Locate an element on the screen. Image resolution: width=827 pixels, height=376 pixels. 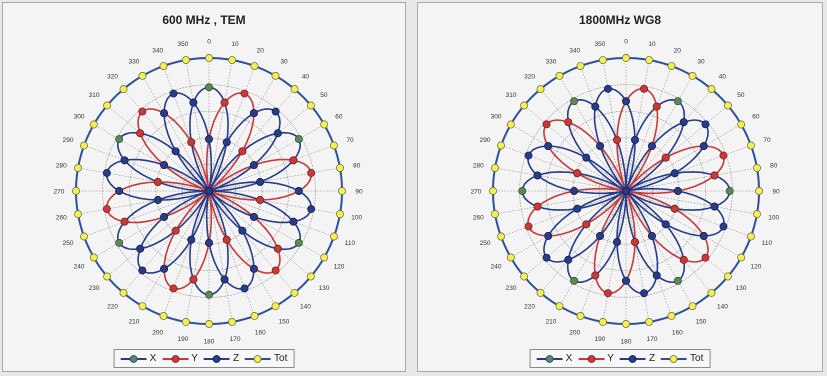
angle-tick-label: 300 is located at coordinates (496, 117).